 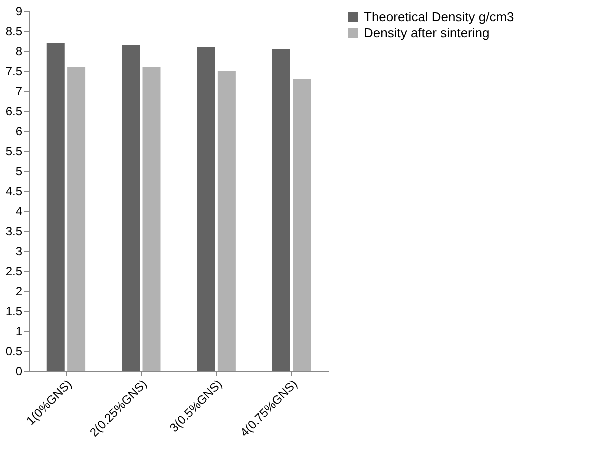 I want to click on y-tick-label: 4, so click(x=19, y=211).